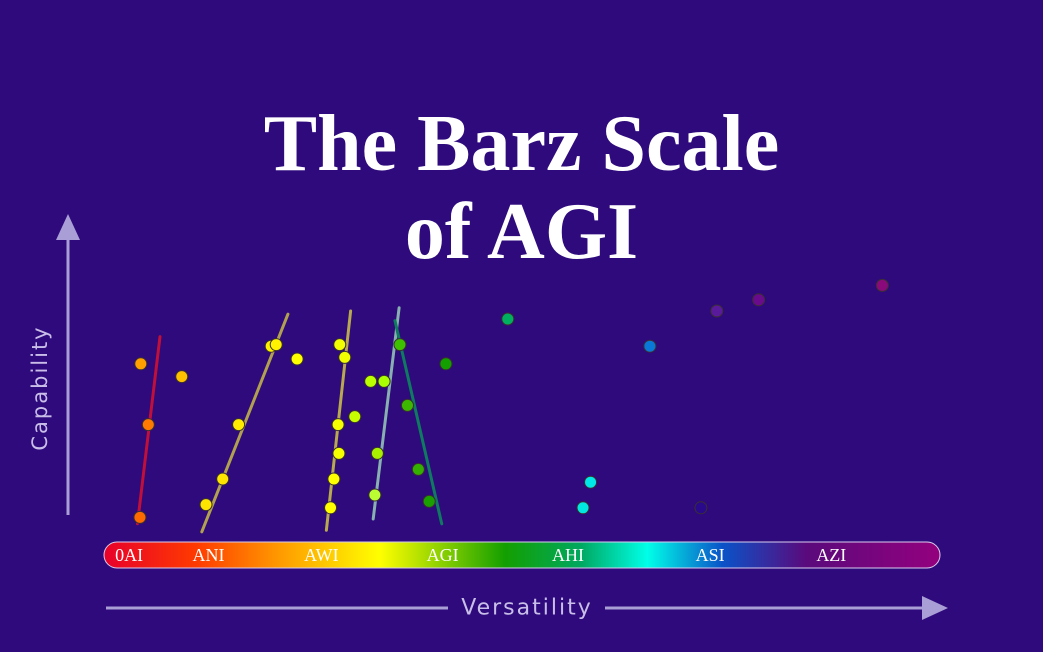 This screenshot has height=652, width=1043. Describe the element at coordinates (209, 555) in the screenshot. I see `scale-label-ani: ANI` at that location.